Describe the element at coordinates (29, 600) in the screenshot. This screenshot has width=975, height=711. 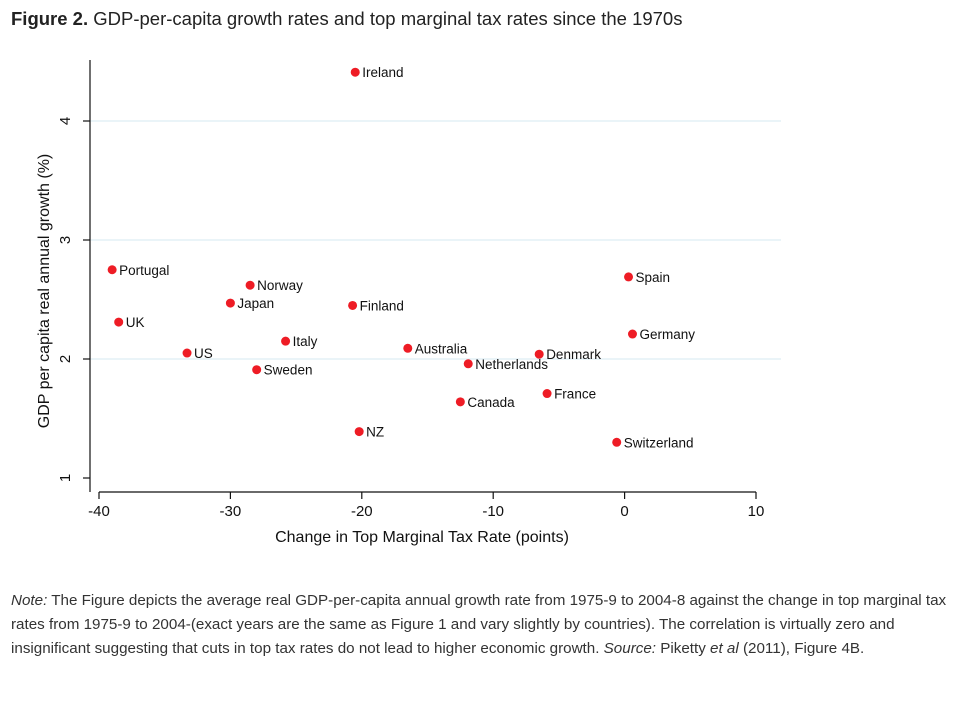
I see `note-label: Note:` at that location.